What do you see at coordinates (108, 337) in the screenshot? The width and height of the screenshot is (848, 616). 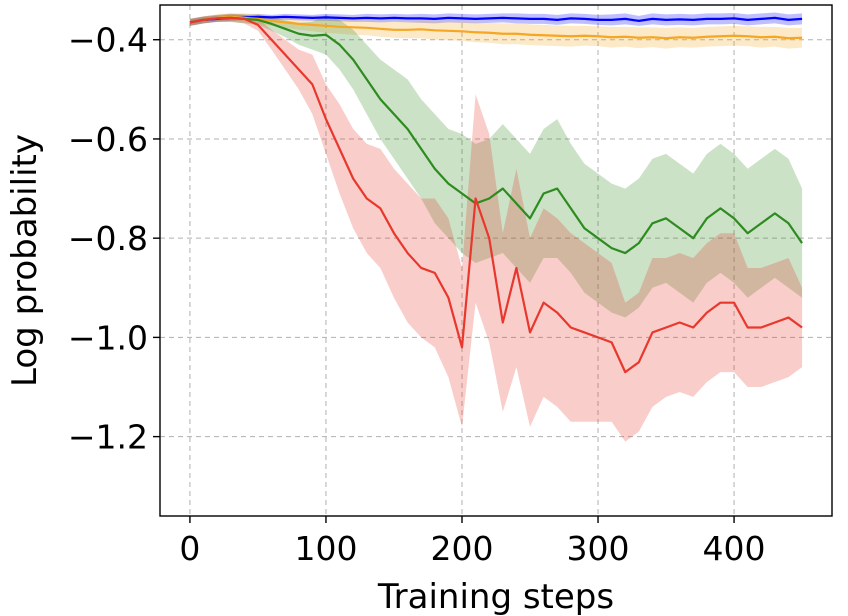 I see `y-tick-label: −1.0` at bounding box center [108, 337].